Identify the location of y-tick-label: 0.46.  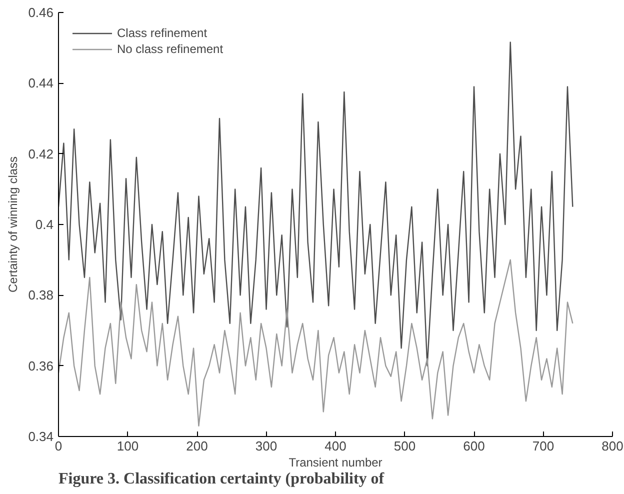
(41, 12).